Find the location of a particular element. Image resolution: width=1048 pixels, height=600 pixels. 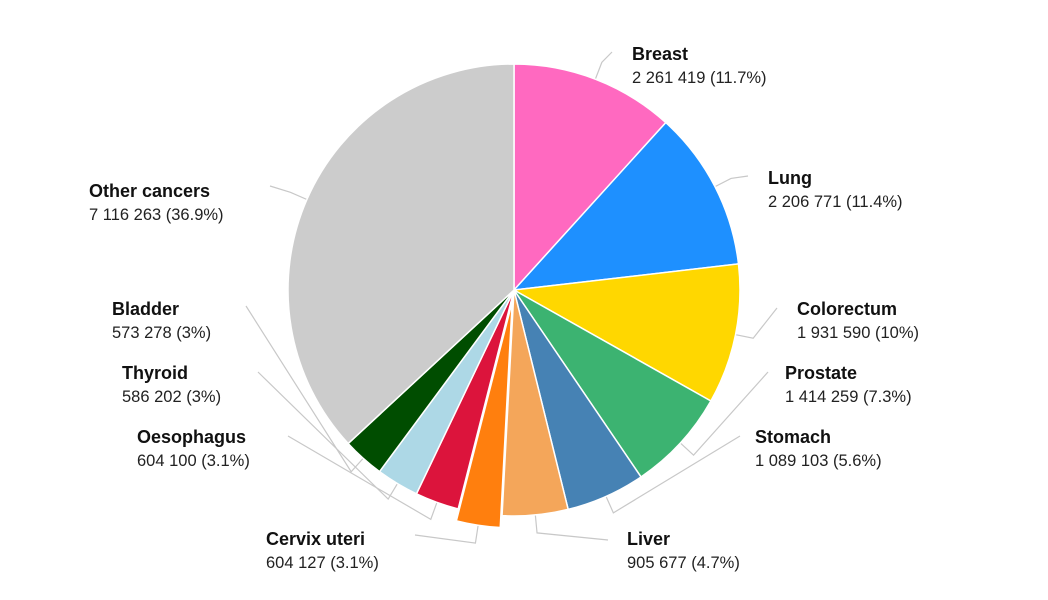

pie-slice-cervix-uteri is located at coordinates (484, 415).